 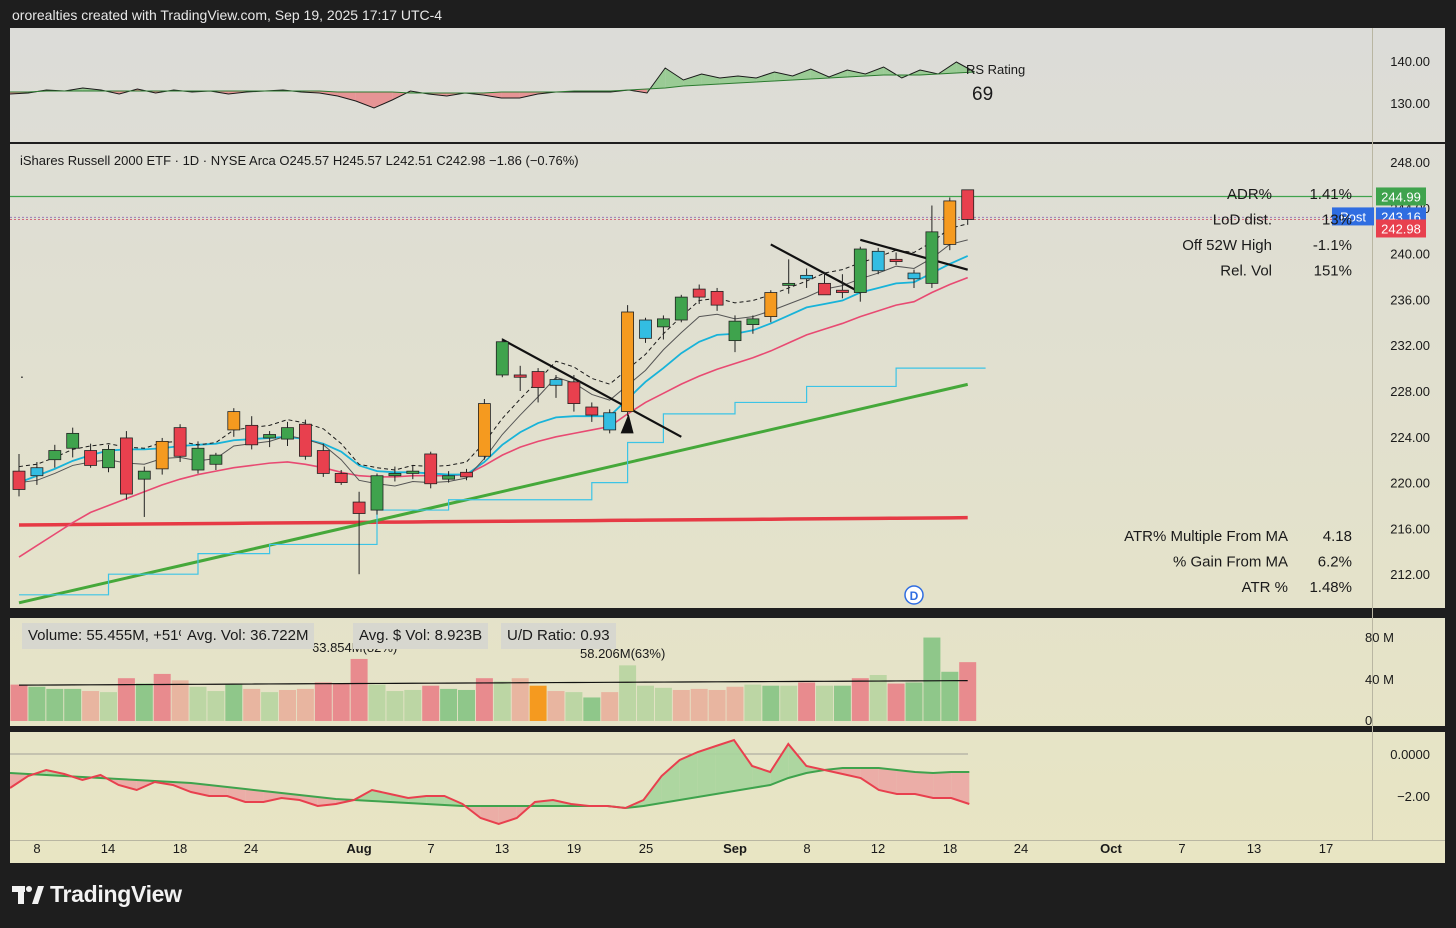 I want to click on tradingview-logo: TradingView, so click(x=97, y=894).